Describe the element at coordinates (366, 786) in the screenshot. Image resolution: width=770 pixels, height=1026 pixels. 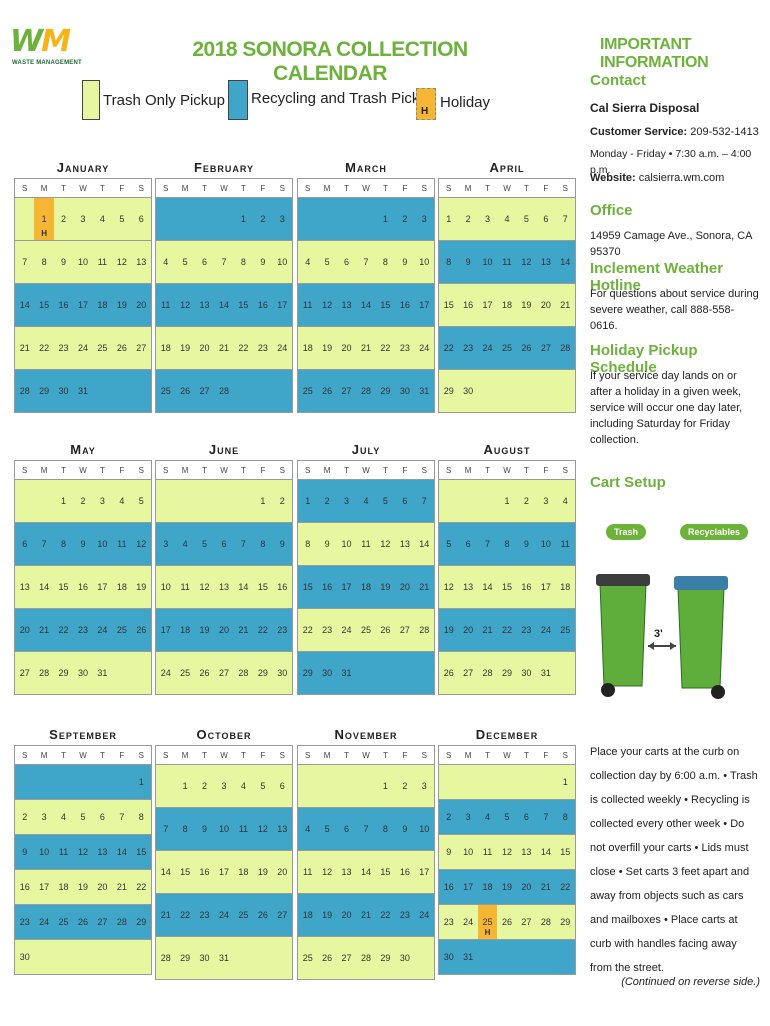
I see `week-row: 1 2 3` at that location.